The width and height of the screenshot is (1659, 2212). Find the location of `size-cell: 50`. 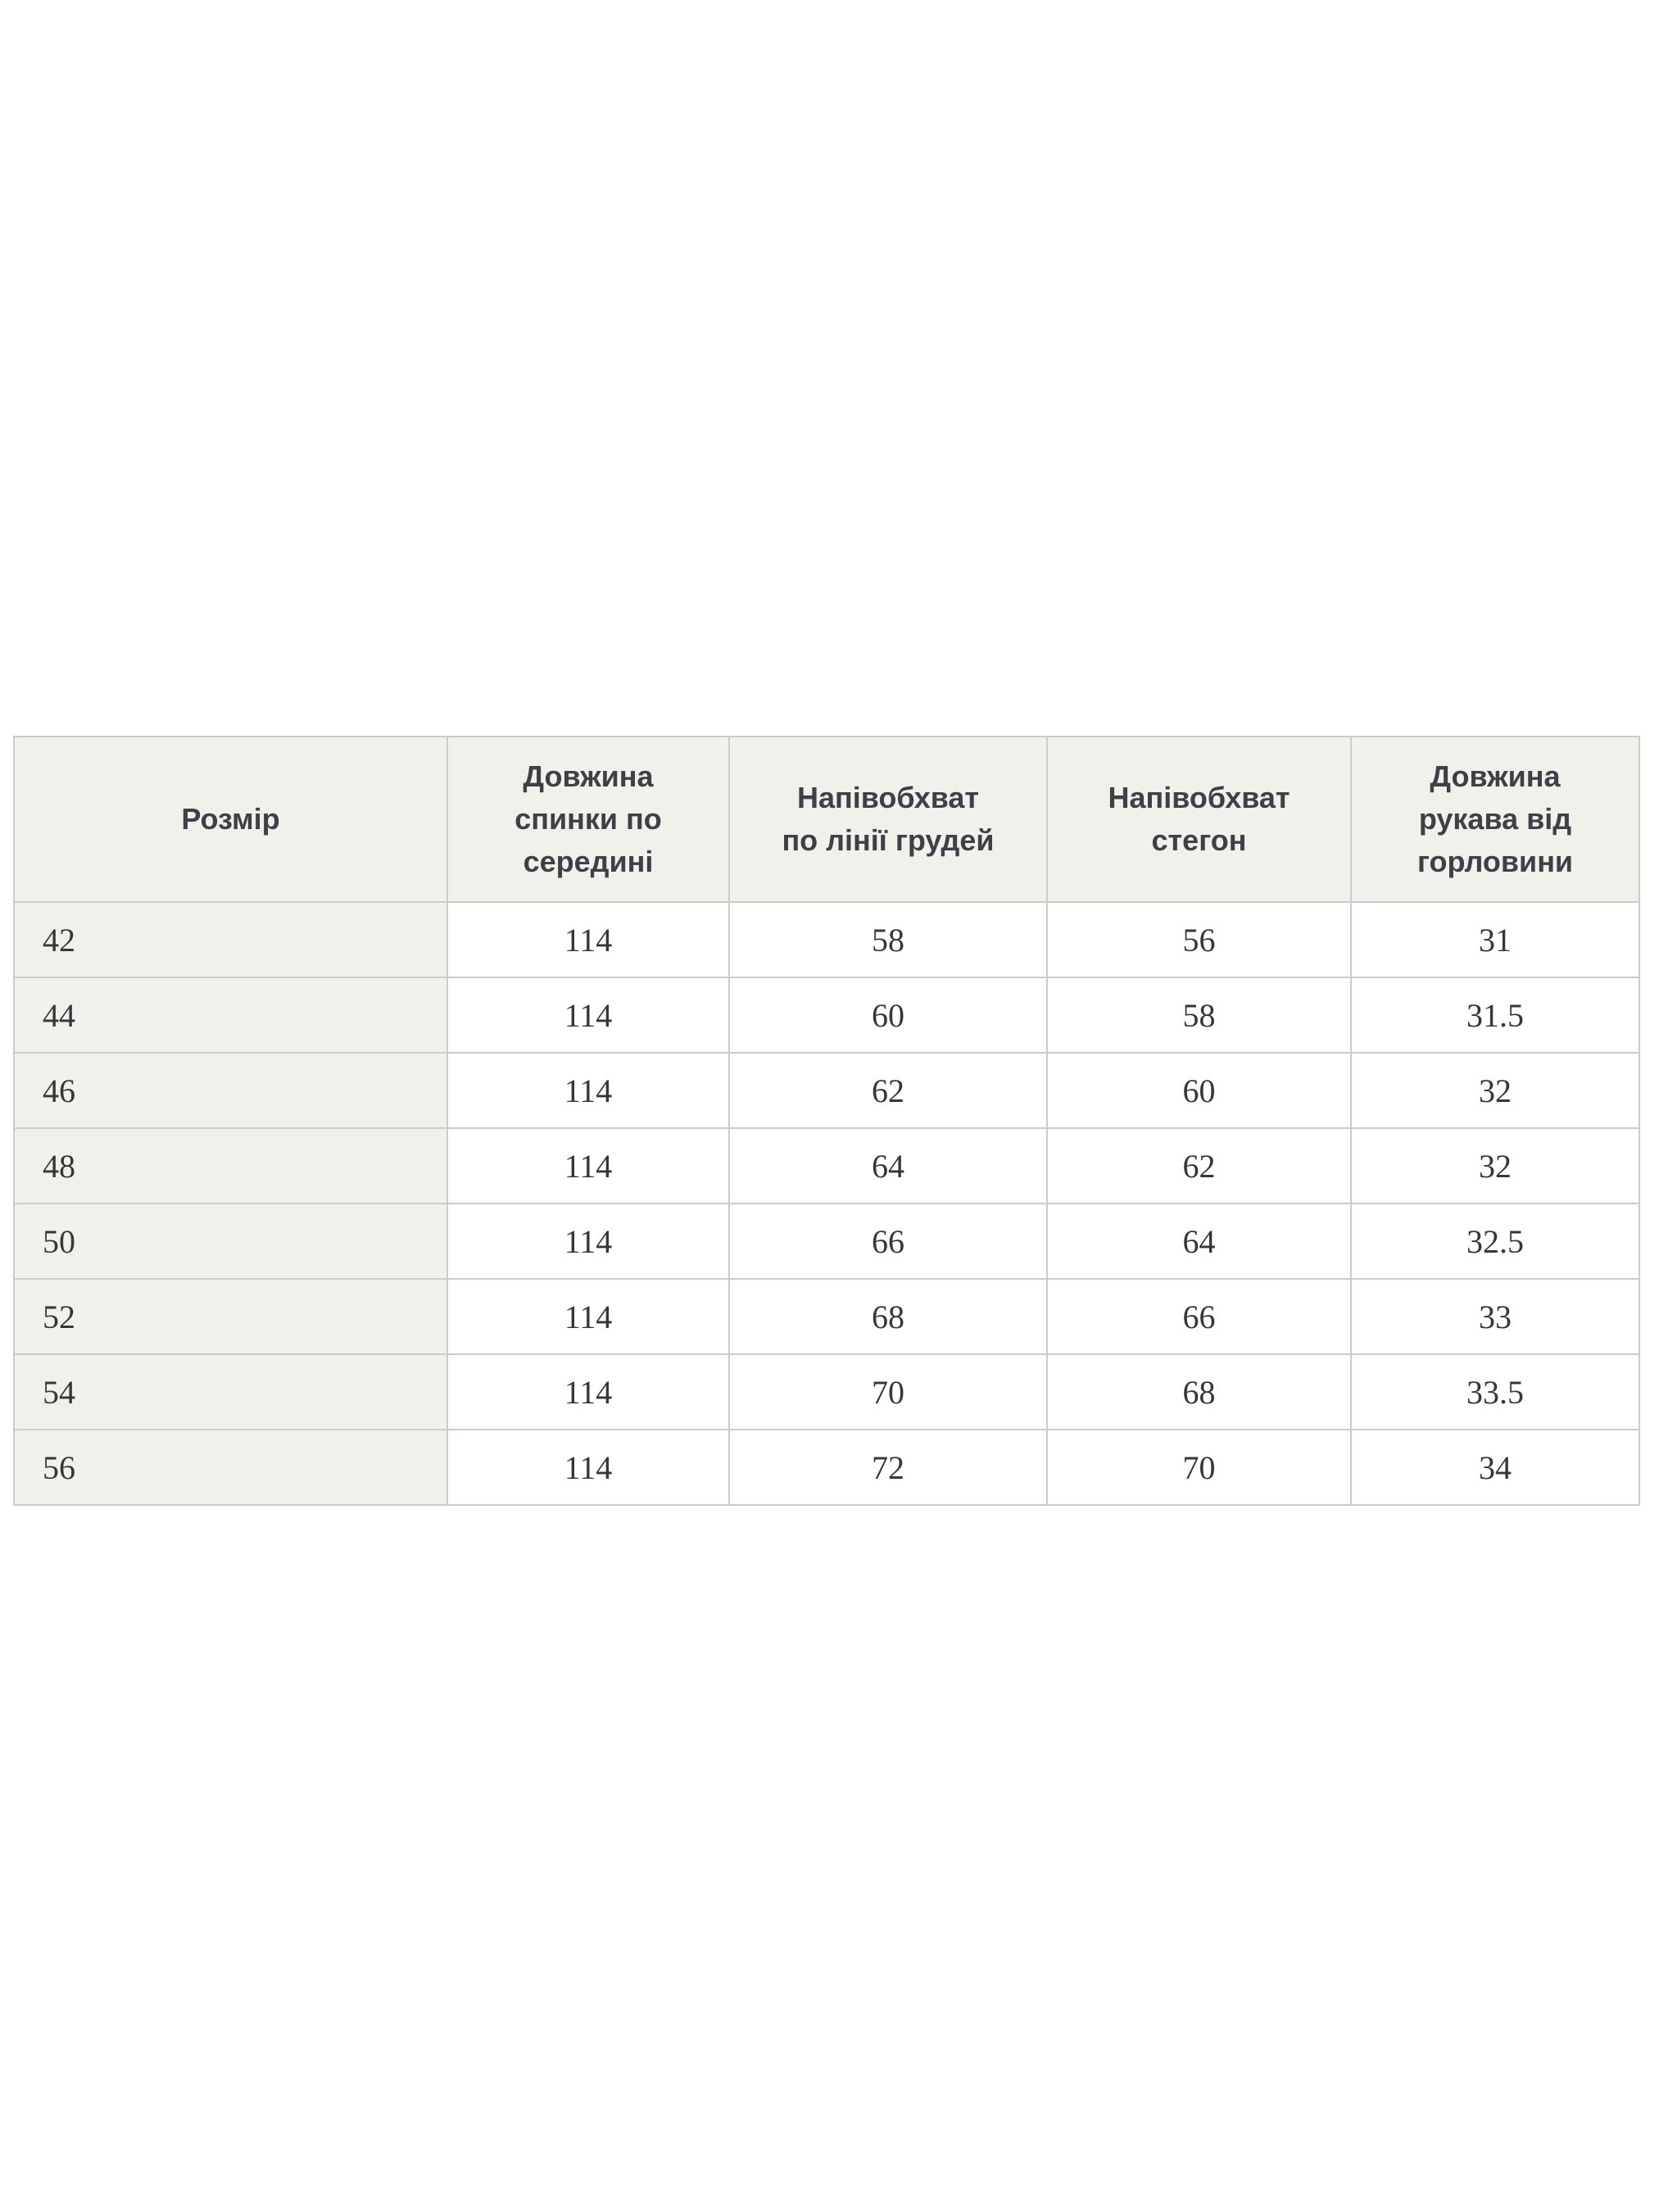

size-cell: 50 is located at coordinates (230, 1241).